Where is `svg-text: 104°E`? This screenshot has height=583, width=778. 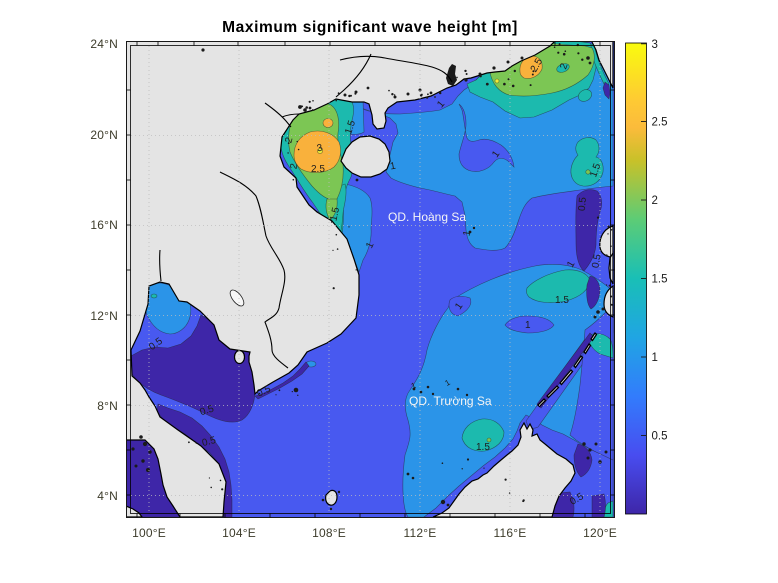
svg-text: 104°E is located at coordinates (239, 533).